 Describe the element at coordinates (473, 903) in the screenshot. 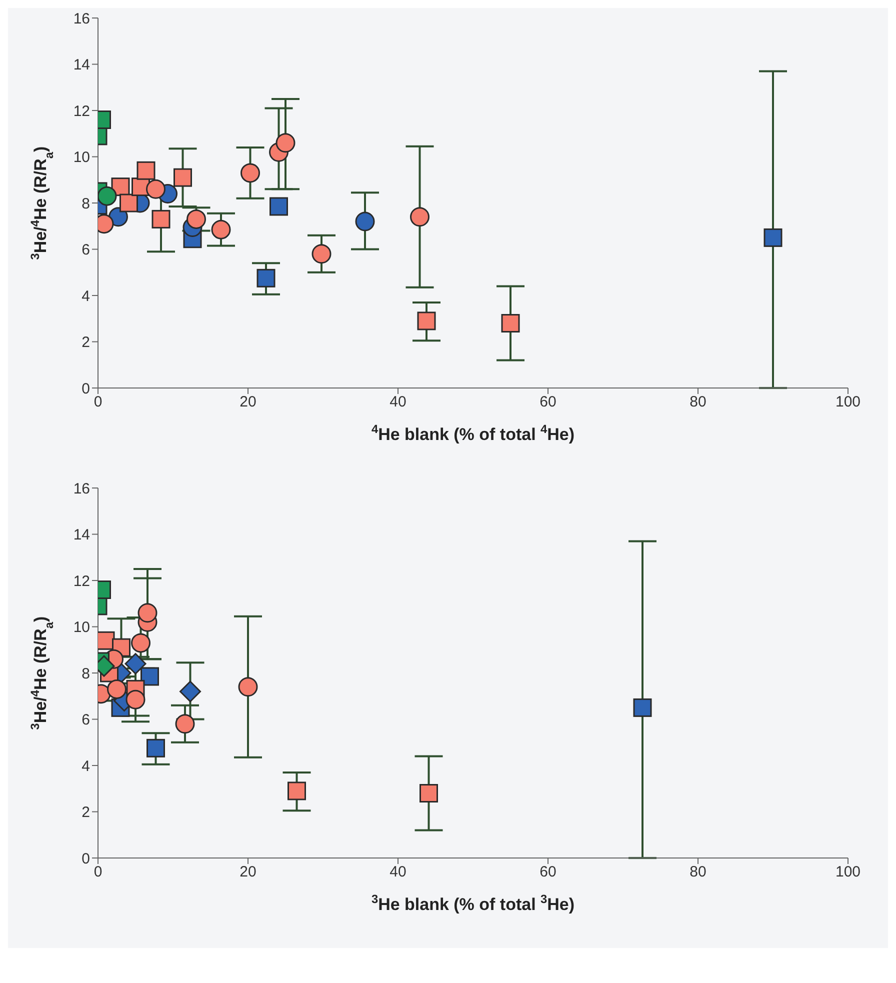

I see `x-axis-title: $^{3}$He blank (% of total $^{3}$He)` at that location.